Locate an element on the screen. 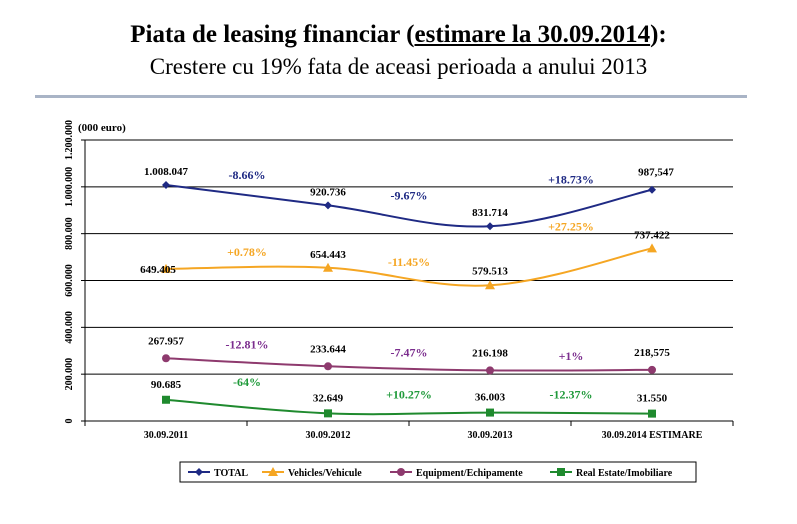 The width and height of the screenshot is (797, 524). change-label: -12.81% is located at coordinates (247, 344).